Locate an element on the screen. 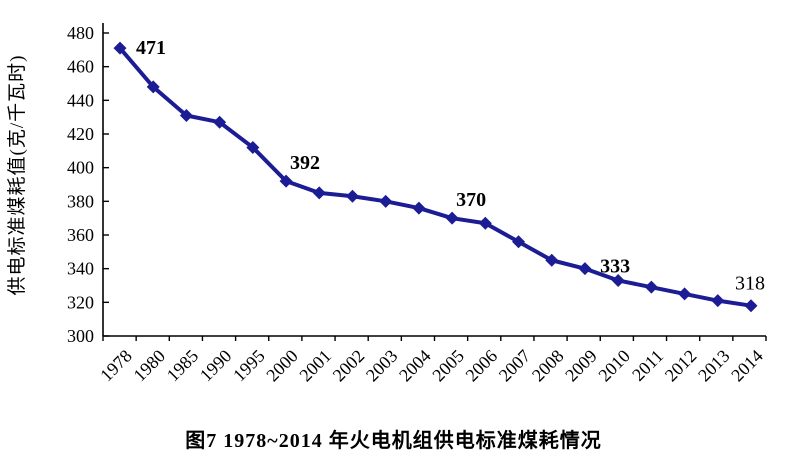 The height and width of the screenshot is (467, 787). data-point-label: 333 is located at coordinates (615, 266).